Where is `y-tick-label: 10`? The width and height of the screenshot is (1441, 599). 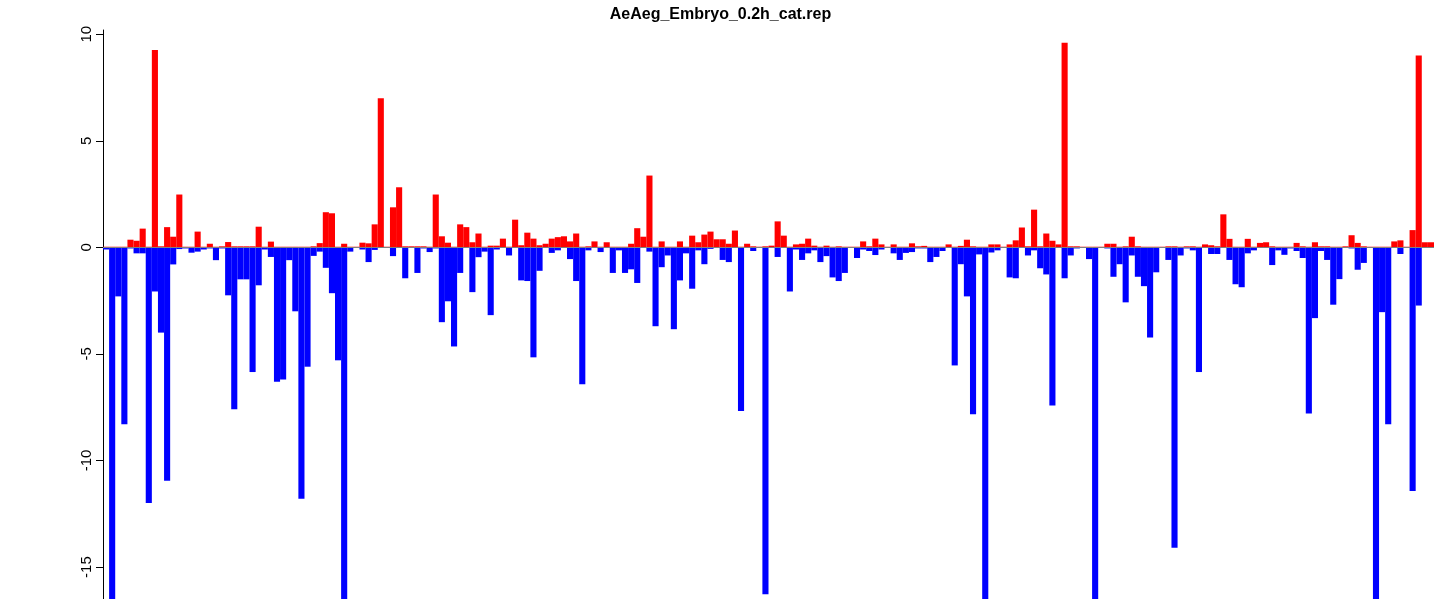 y-tick-label: 10 is located at coordinates (85, 34).